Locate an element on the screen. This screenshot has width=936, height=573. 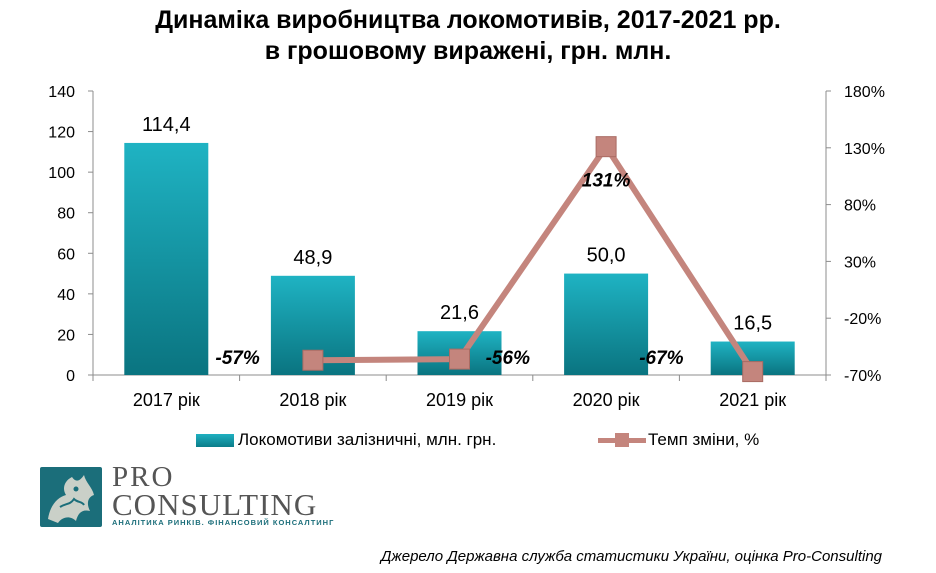
x-category-label: 2020 рік is located at coordinates (606, 400).